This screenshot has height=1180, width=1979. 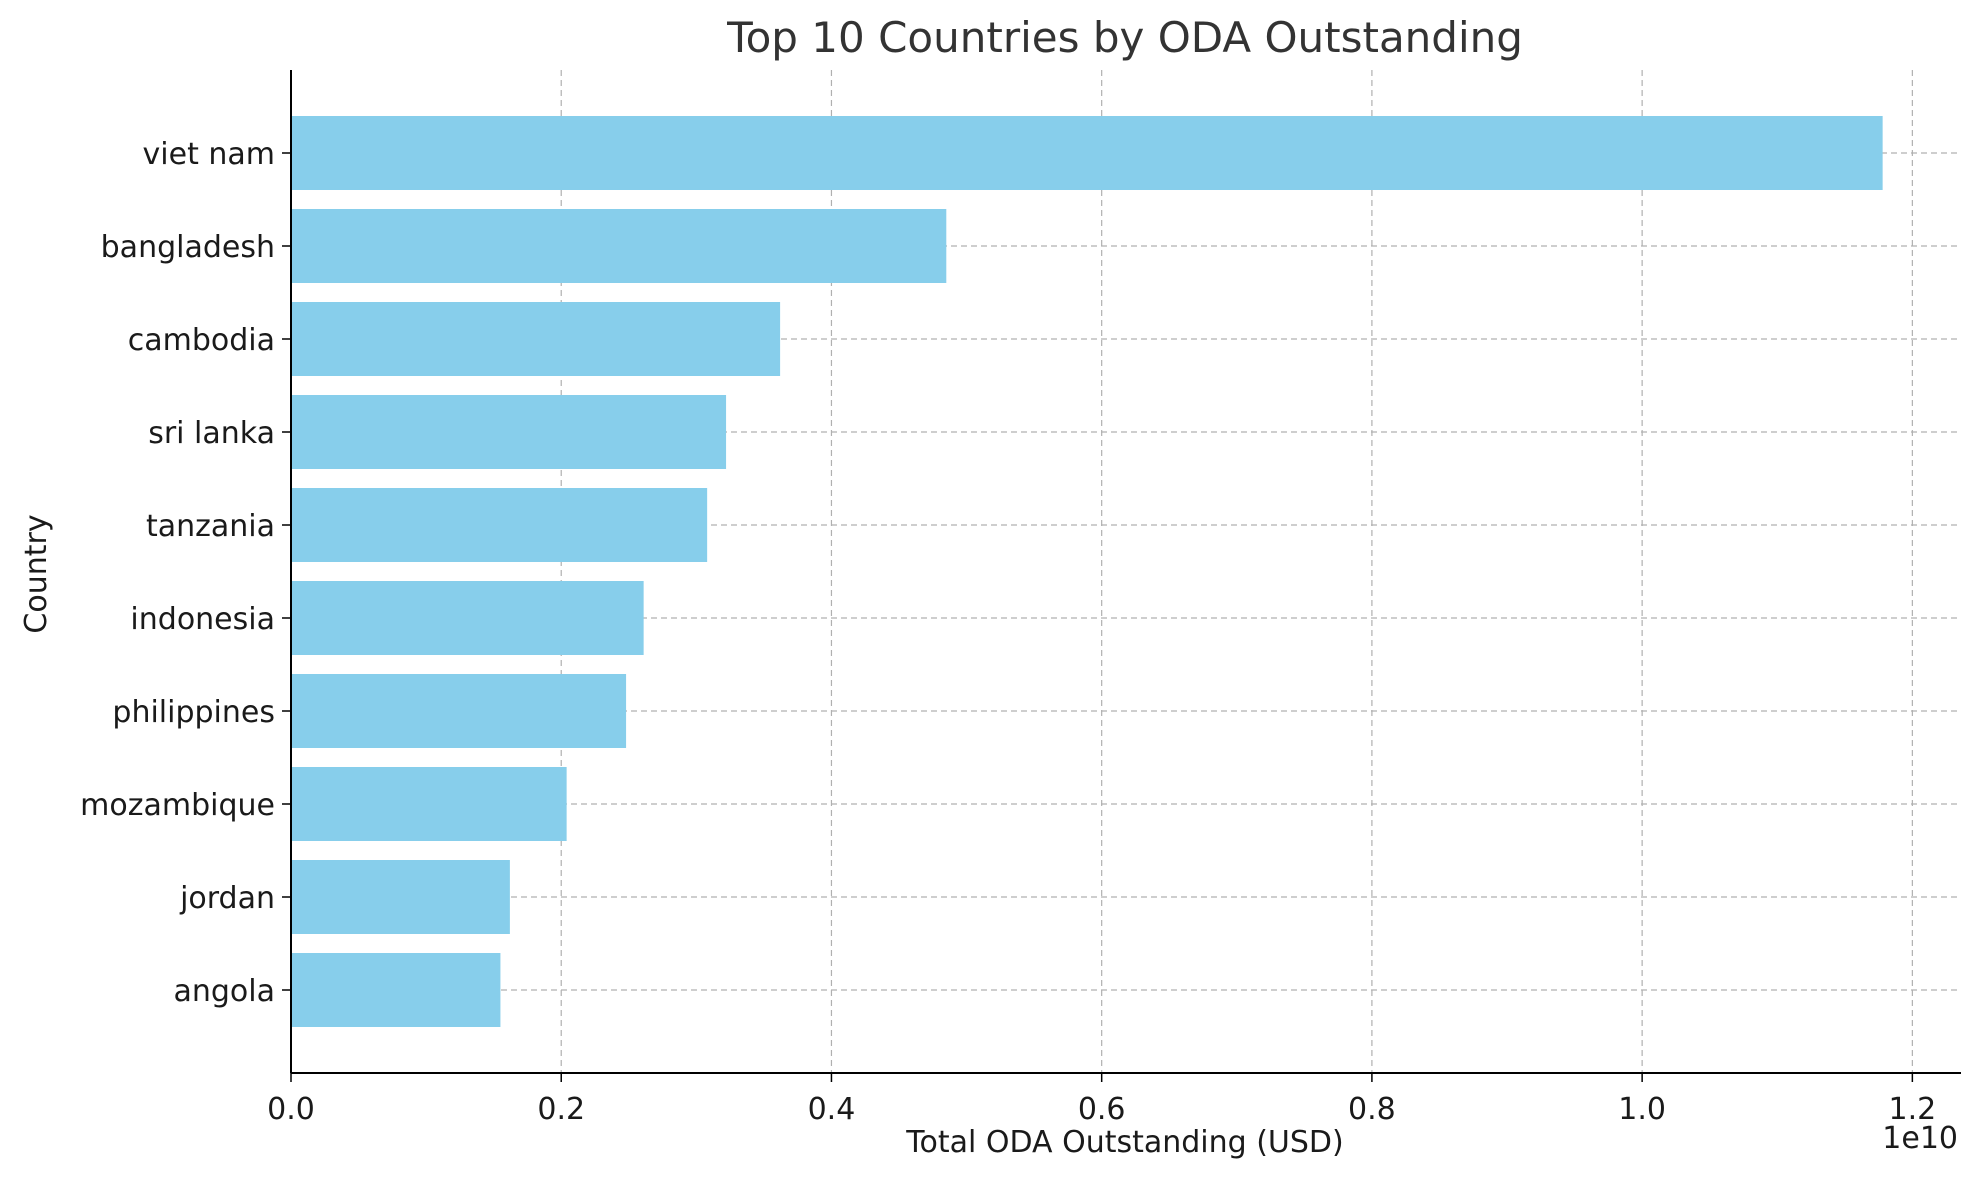 I want to click on x-tick-label: 0.2, so click(x=561, y=1109).